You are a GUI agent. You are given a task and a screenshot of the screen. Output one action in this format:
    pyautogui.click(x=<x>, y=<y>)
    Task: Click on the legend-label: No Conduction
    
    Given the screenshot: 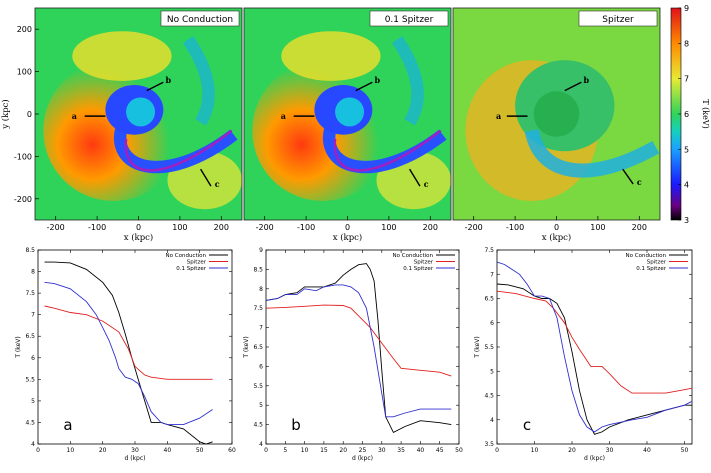 What is the action you would take?
    pyautogui.click(x=186, y=256)
    